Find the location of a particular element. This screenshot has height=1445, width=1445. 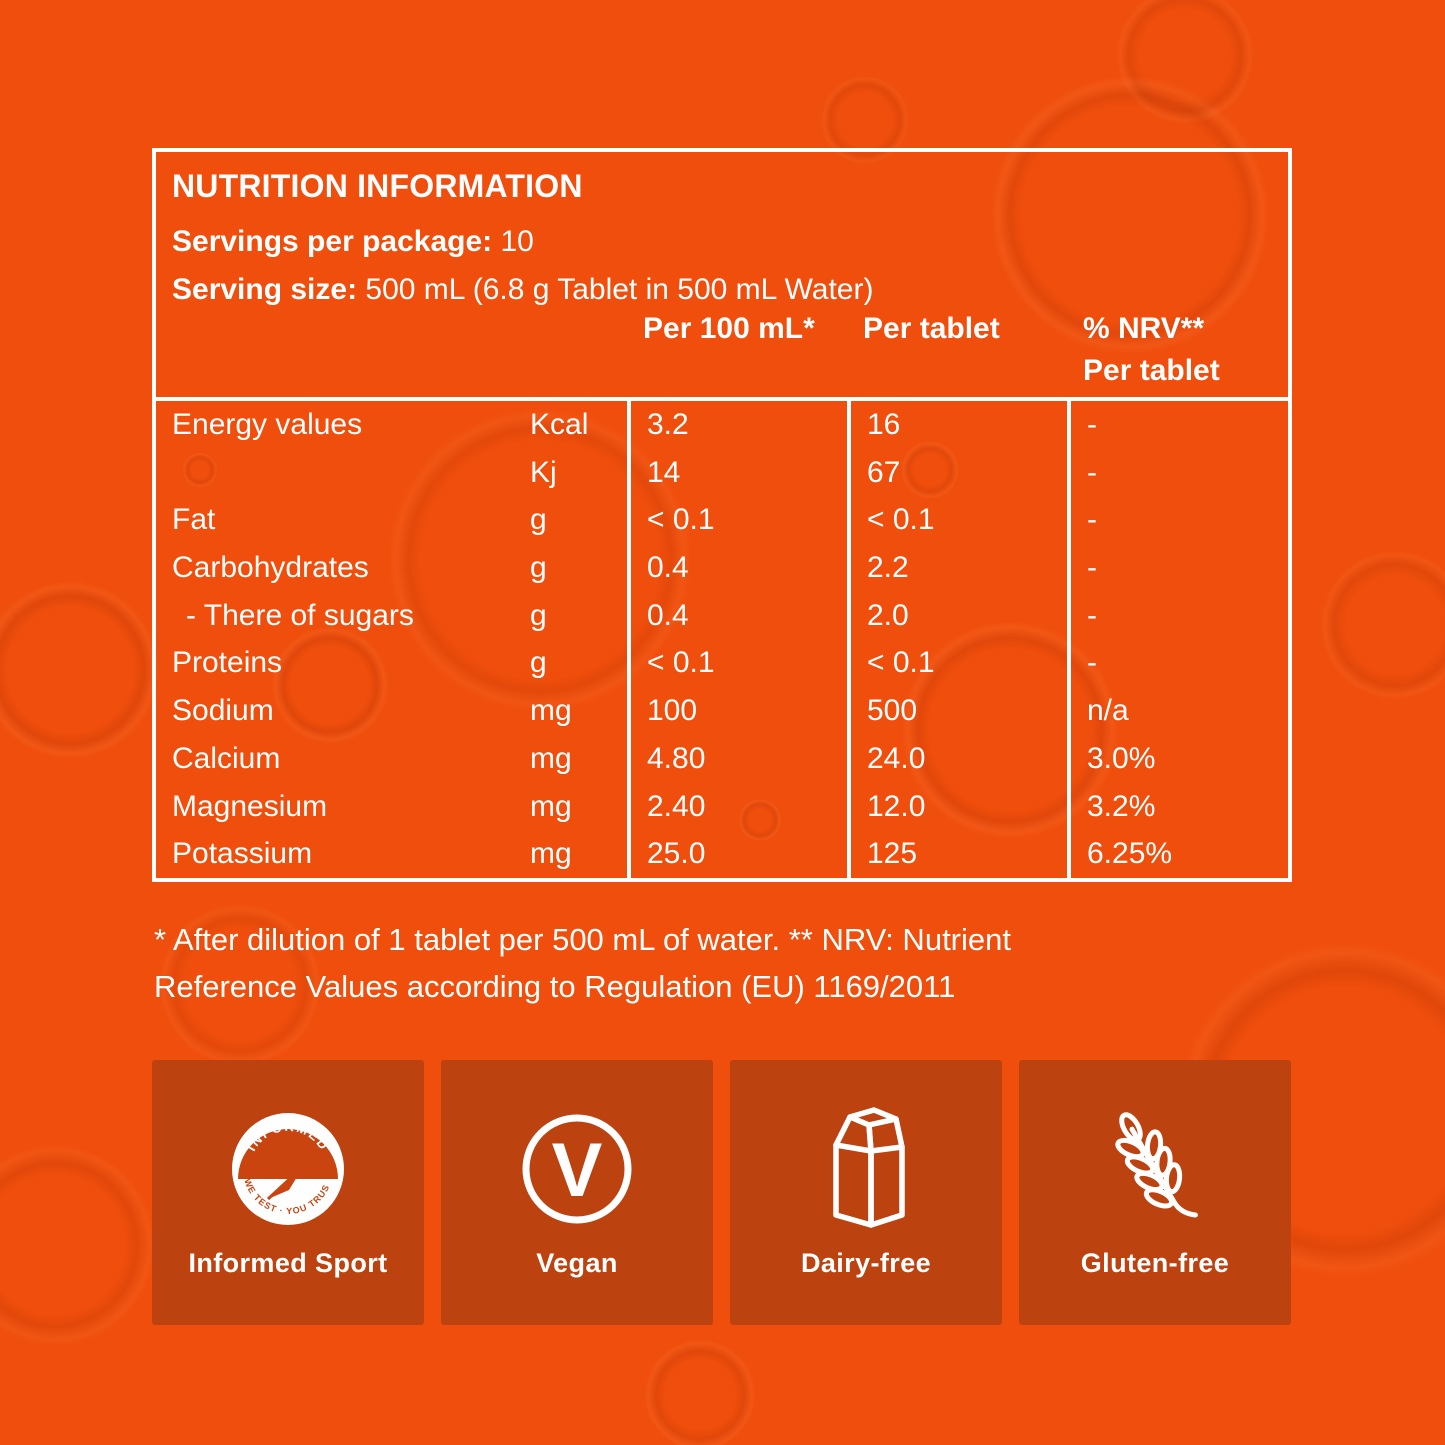

value-nrv: 6.25% is located at coordinates (1177, 854).